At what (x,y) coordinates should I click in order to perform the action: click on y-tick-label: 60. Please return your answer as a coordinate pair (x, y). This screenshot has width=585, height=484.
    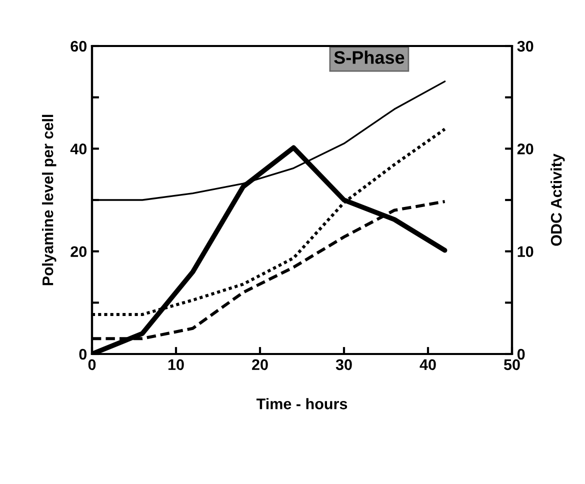
    Looking at the image, I should click on (78, 46).